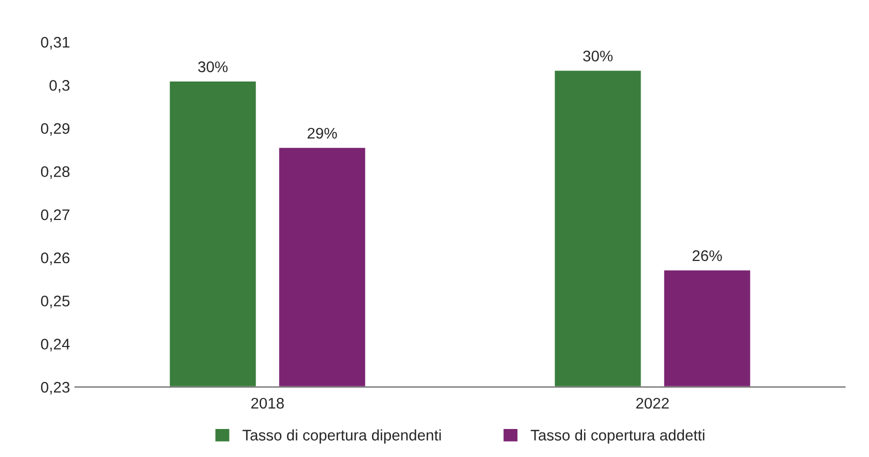  What do you see at coordinates (55, 259) in the screenshot?
I see `y-tick-label: 0,26` at bounding box center [55, 259].